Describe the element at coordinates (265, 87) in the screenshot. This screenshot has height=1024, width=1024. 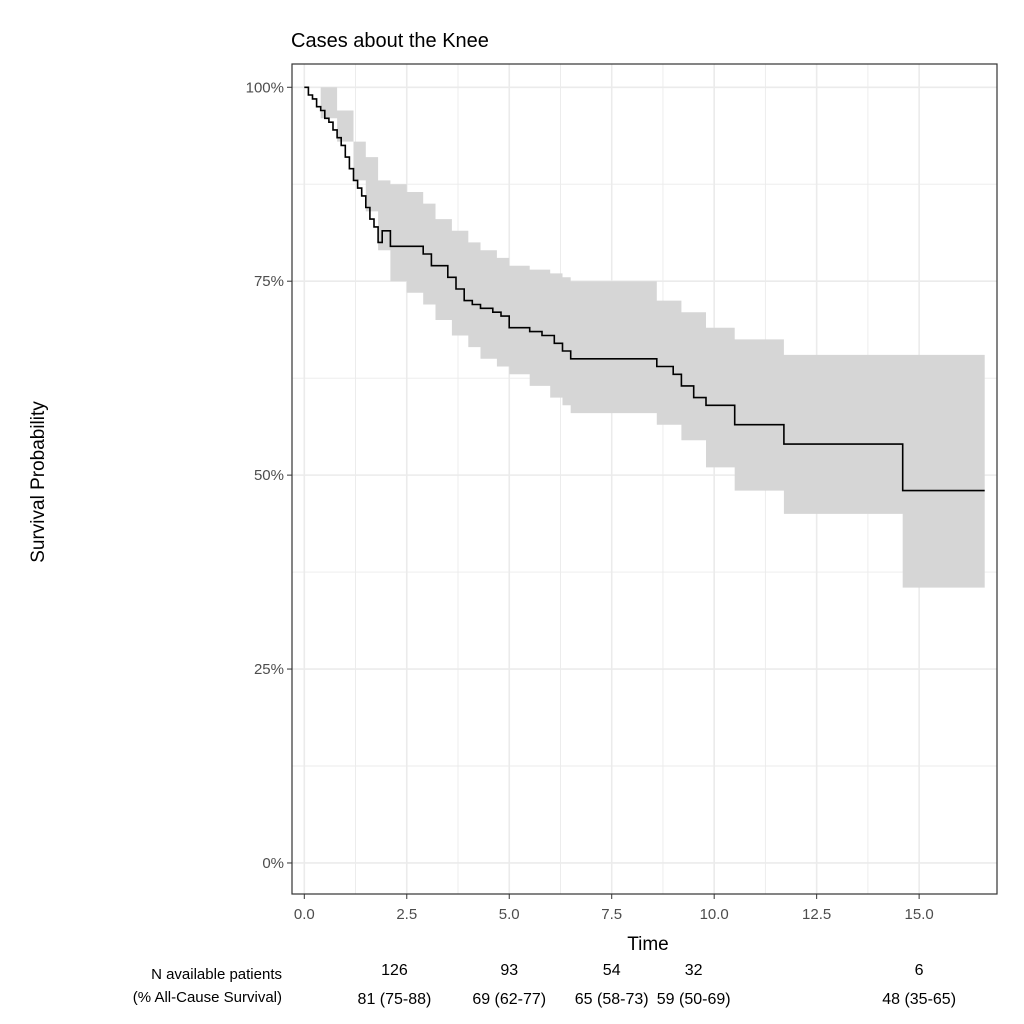
I see `y-tick-label: 100%` at that location.